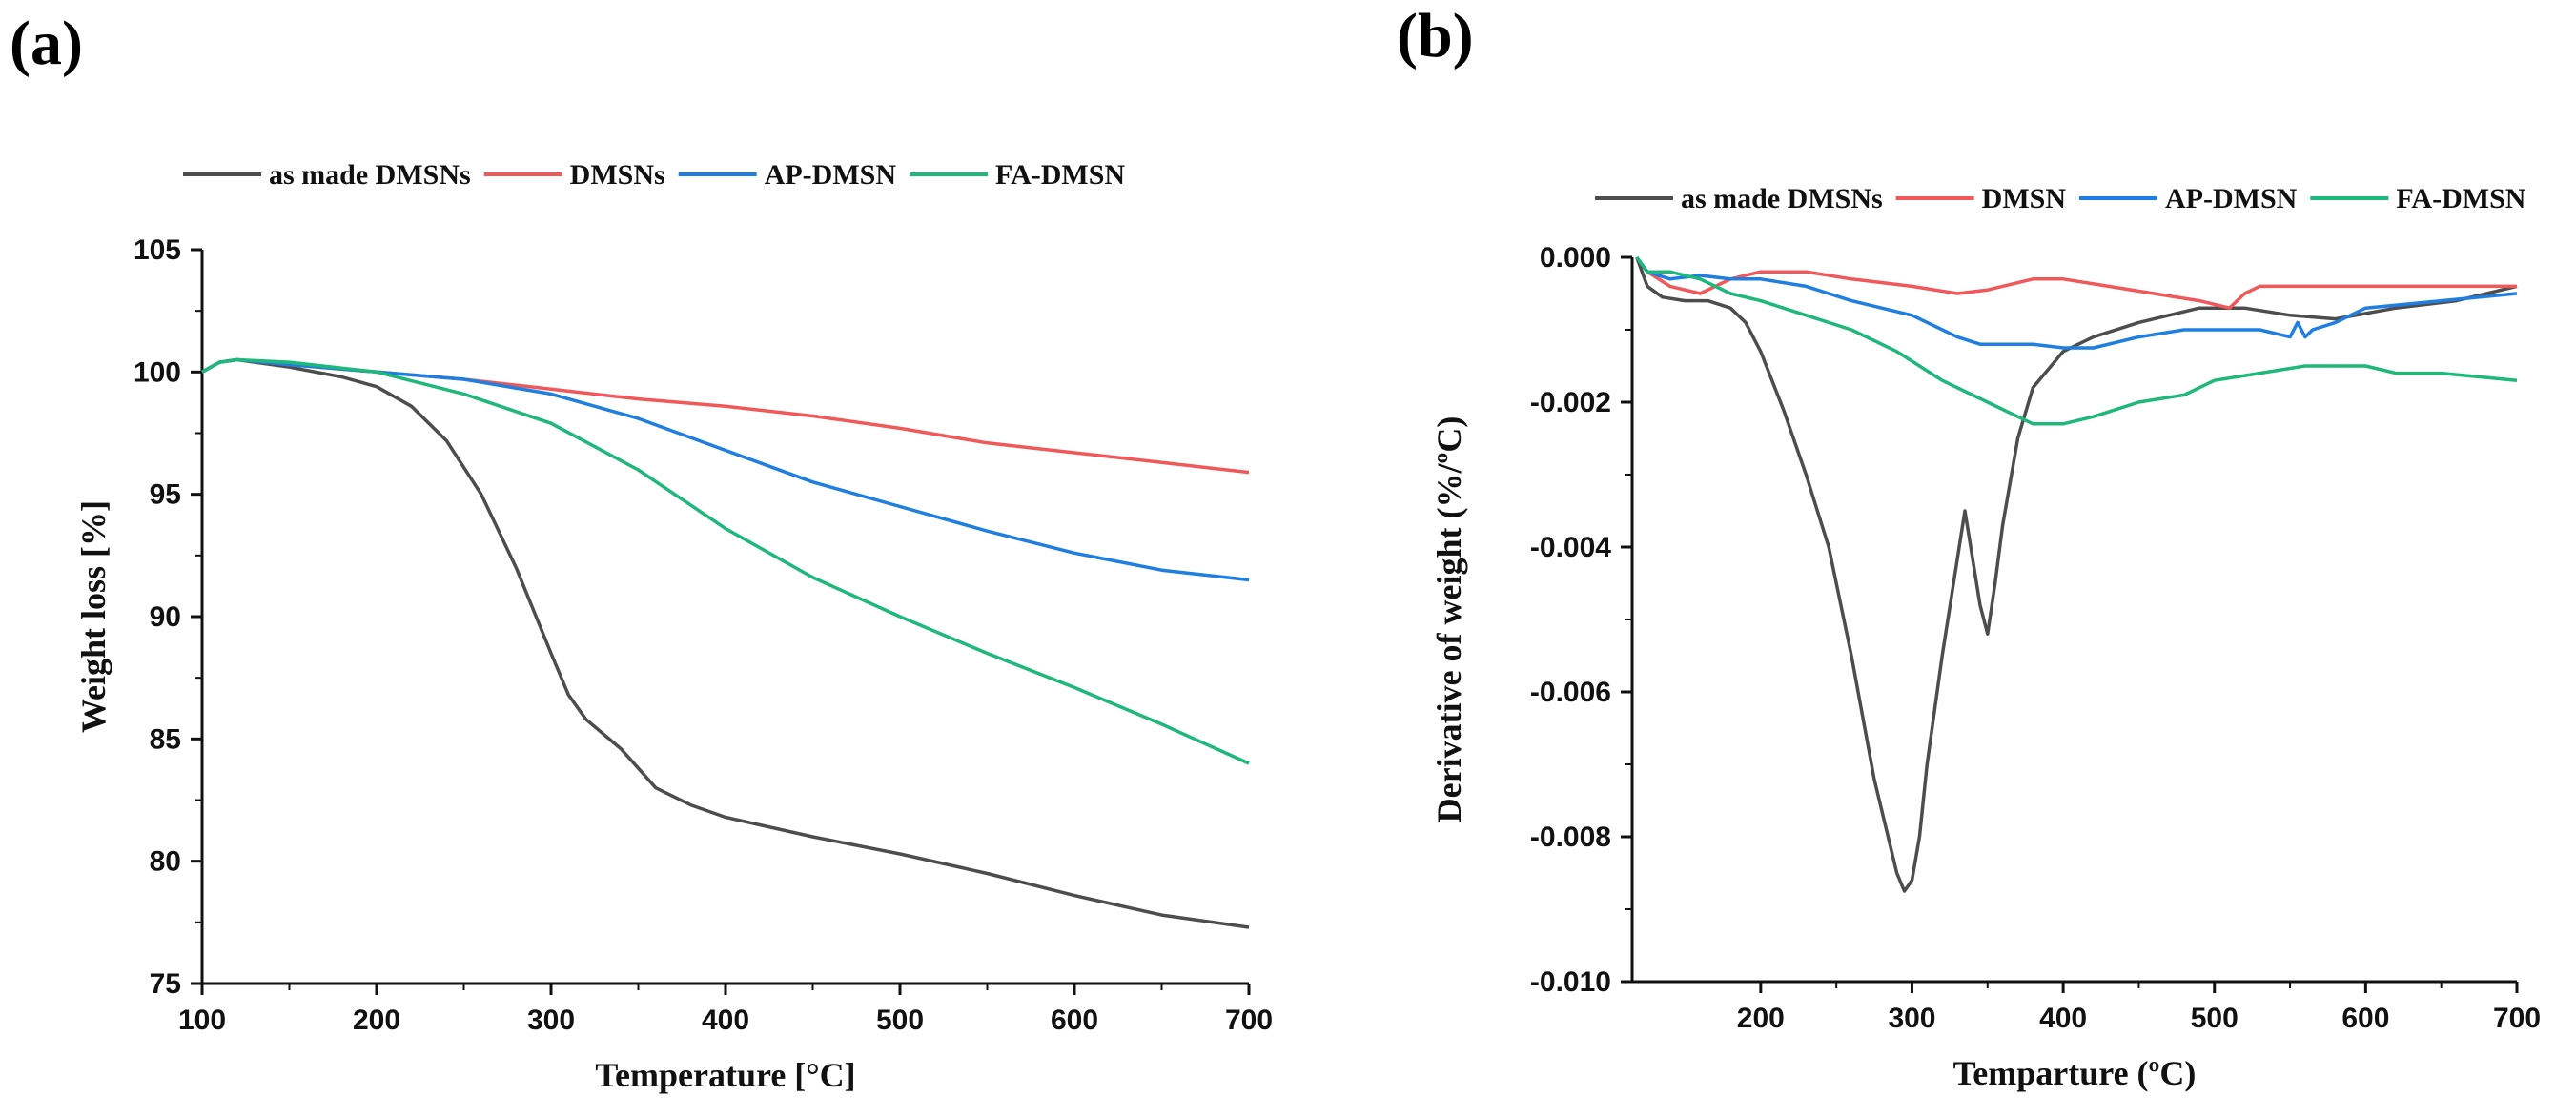 The width and height of the screenshot is (2576, 1116). What do you see at coordinates (1576, 258) in the screenshot?
I see `y-tick-label: 0.000` at bounding box center [1576, 258].